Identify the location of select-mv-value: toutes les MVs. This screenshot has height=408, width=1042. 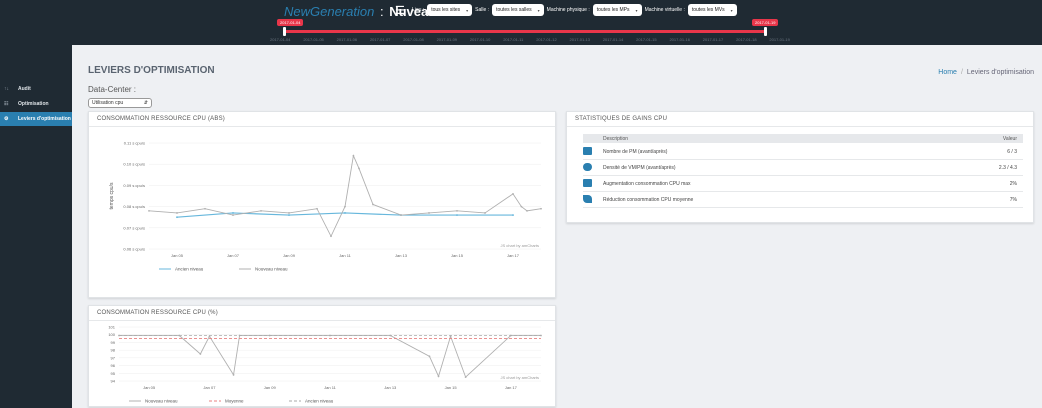
(708, 10).